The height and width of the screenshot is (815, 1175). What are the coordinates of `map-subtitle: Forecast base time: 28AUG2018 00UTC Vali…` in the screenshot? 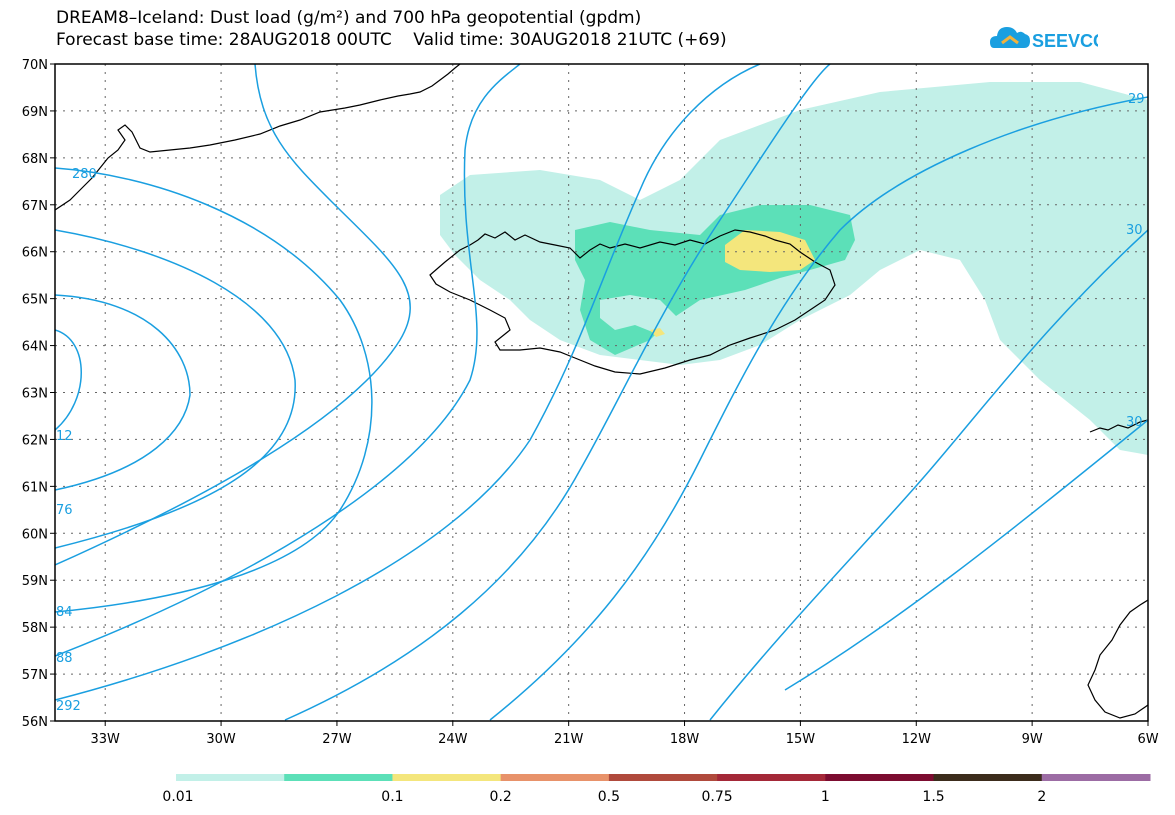 It's located at (391, 40).